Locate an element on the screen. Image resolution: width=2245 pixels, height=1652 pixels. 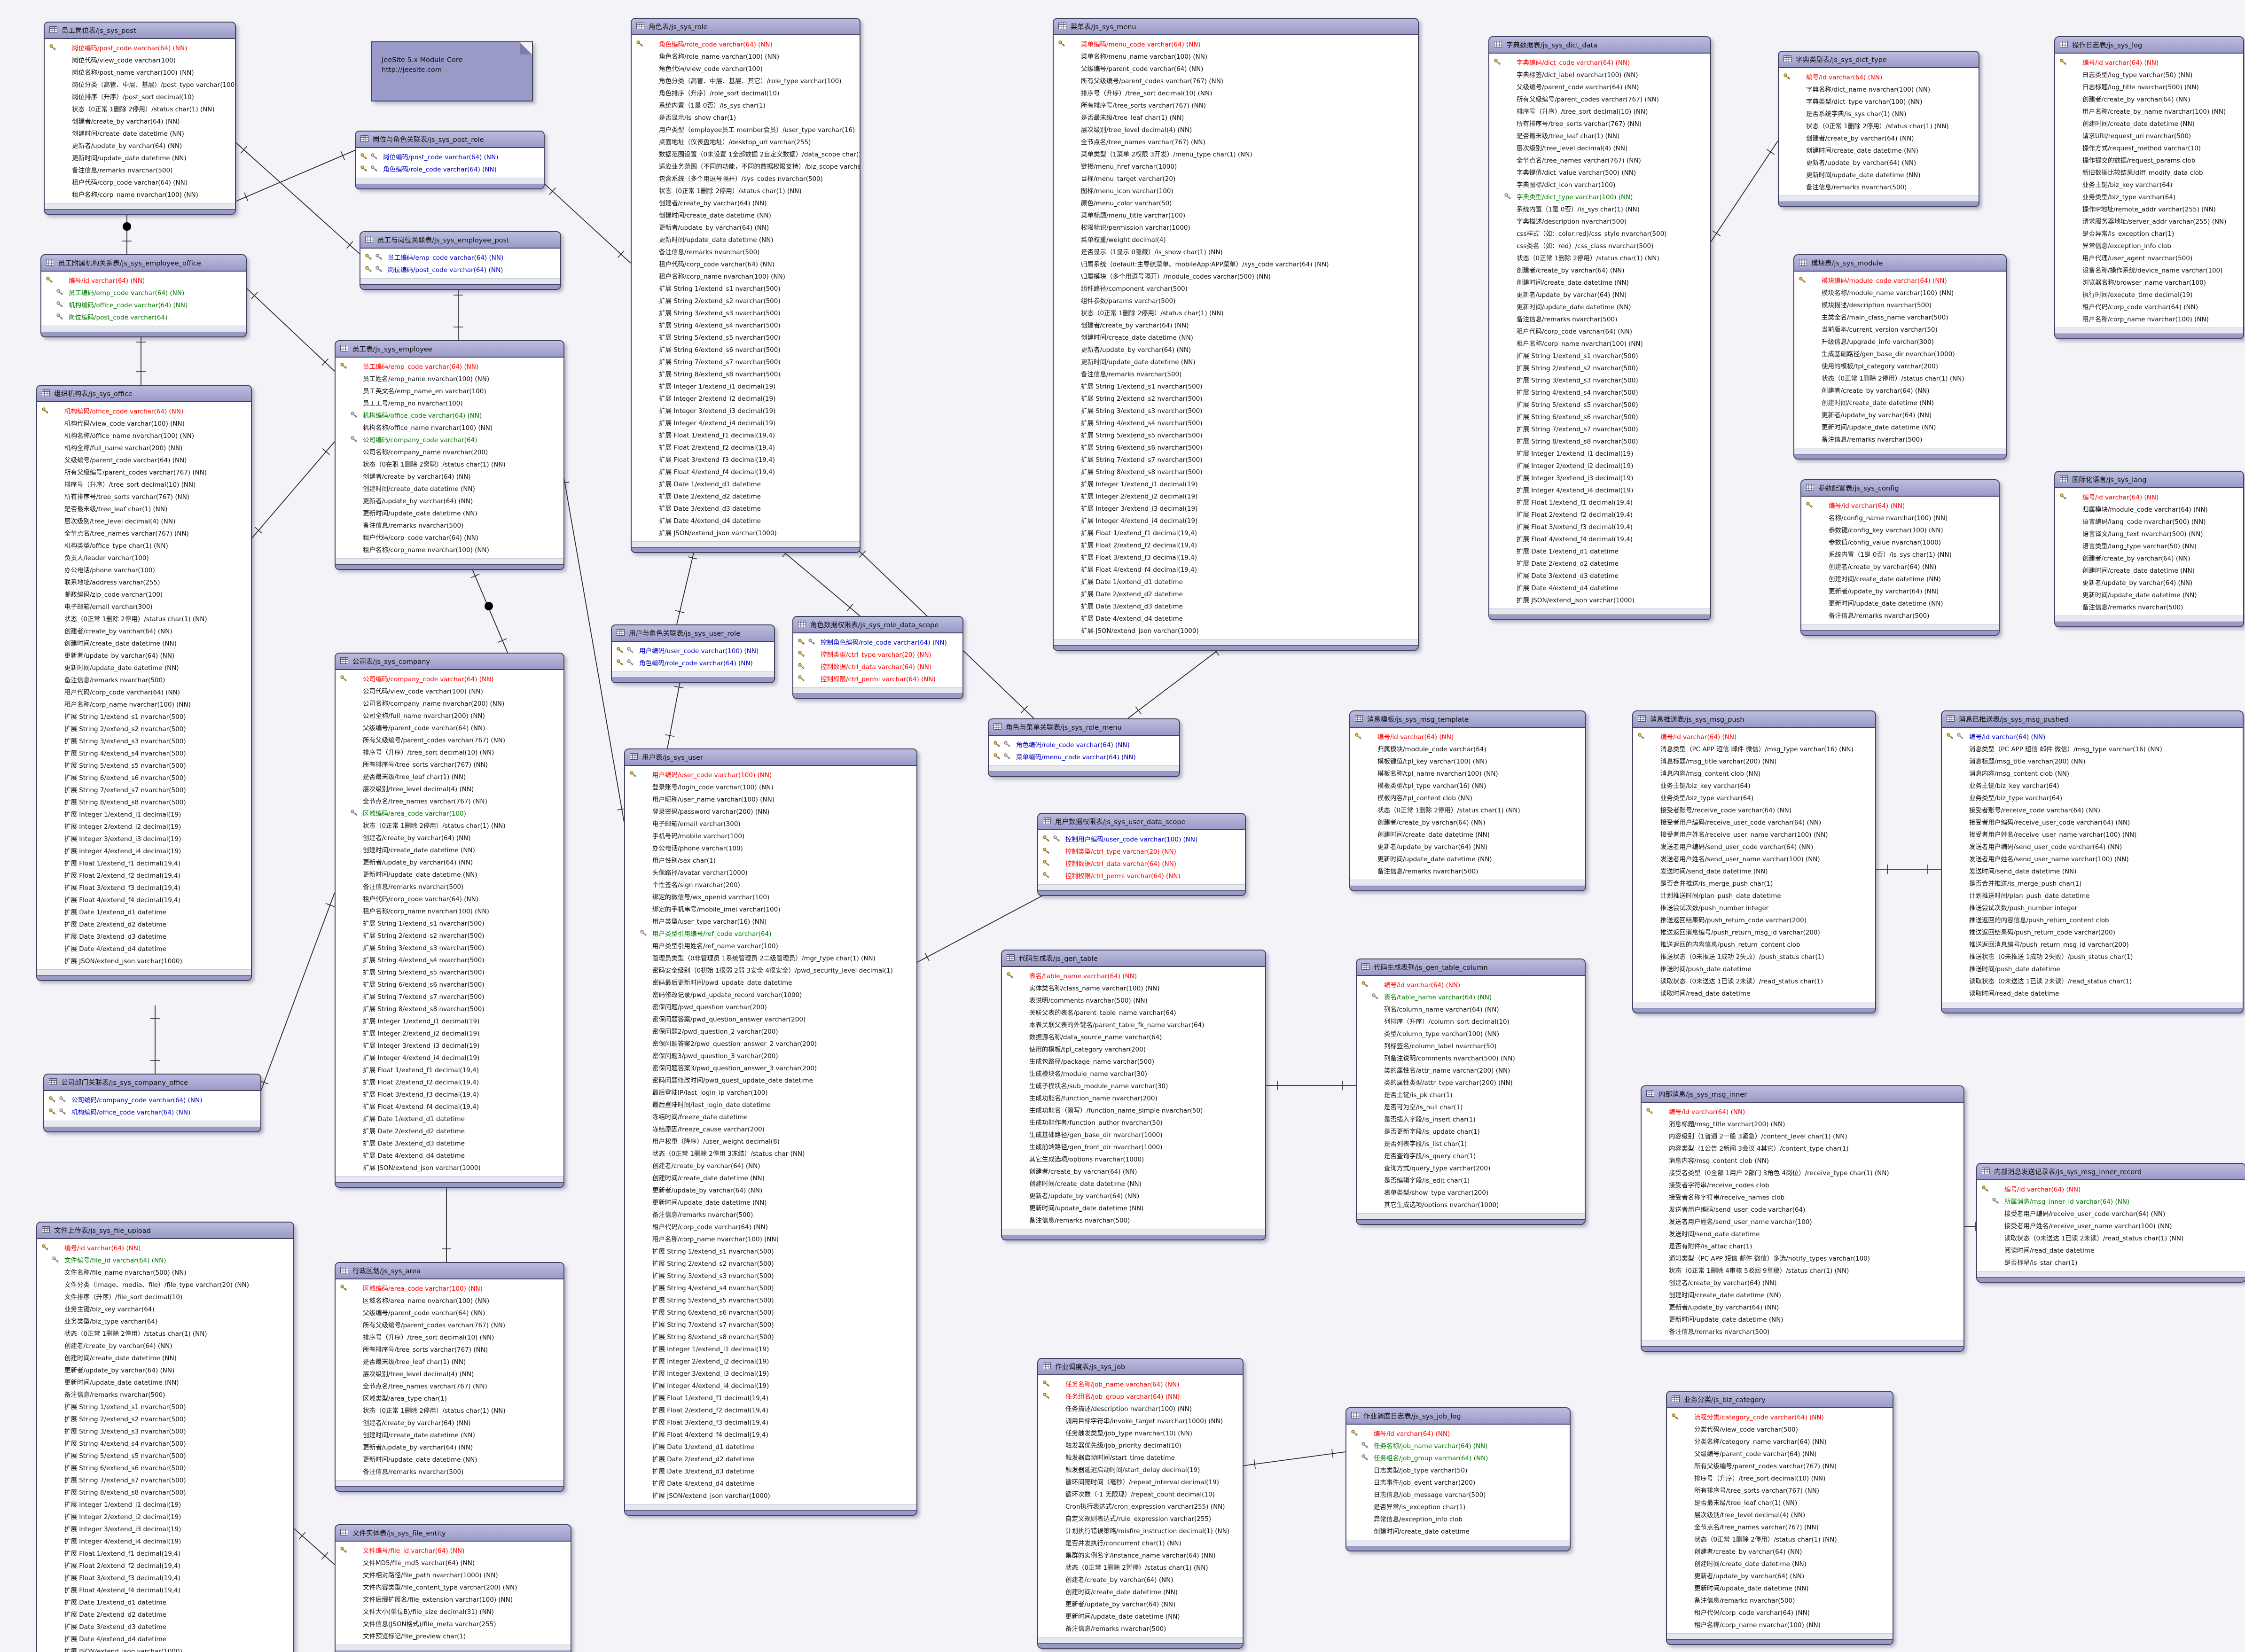
field-row: 表单类型/show_type varchar(200) is located at coordinates (1471, 1192).